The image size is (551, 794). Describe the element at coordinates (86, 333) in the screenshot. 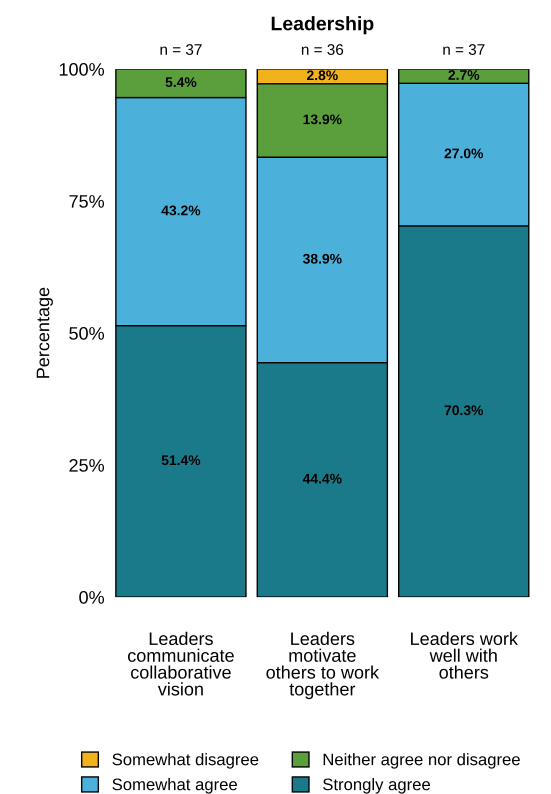

I see `y-tick-label: 50%` at that location.